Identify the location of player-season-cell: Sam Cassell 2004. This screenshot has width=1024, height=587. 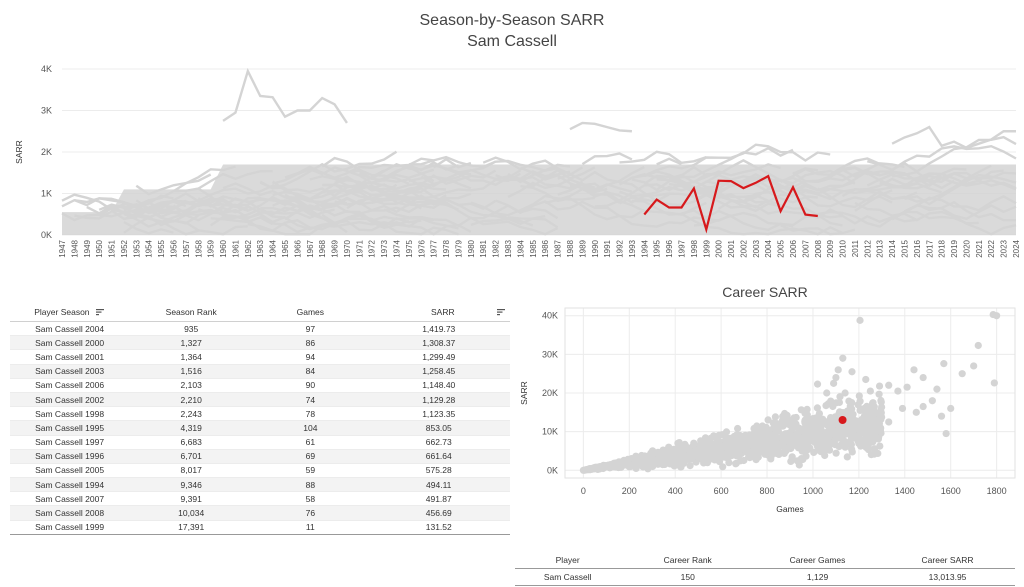
(70, 329).